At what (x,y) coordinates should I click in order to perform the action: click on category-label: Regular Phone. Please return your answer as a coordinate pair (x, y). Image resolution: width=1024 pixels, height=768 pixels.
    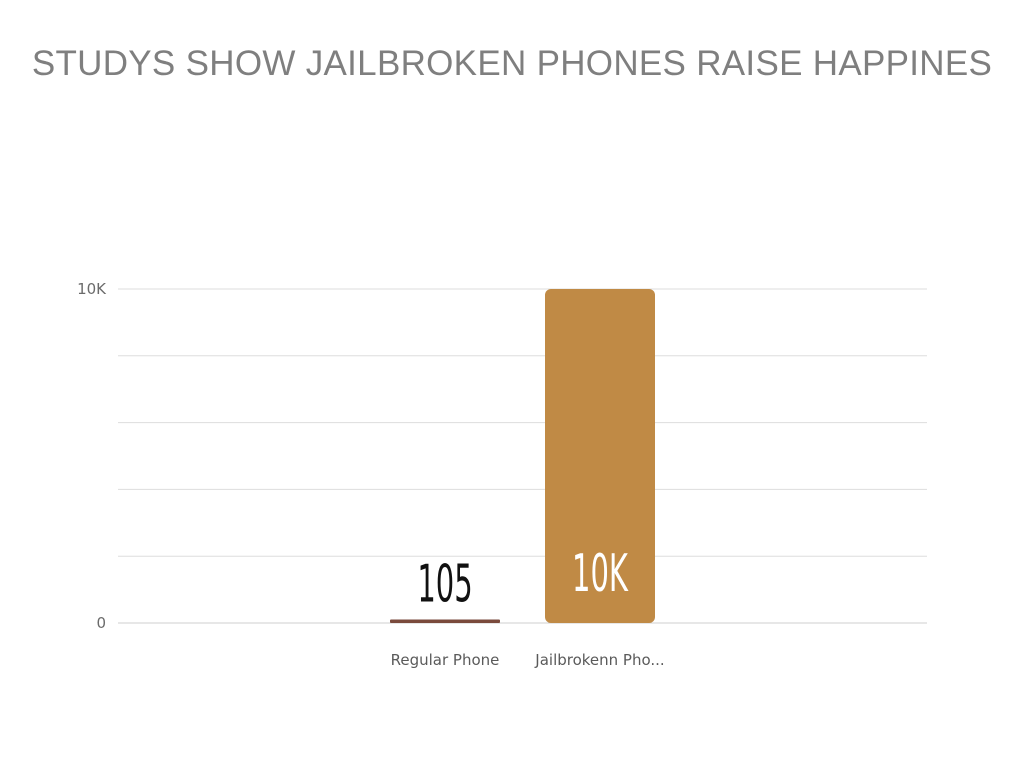
    Looking at the image, I should click on (445, 660).